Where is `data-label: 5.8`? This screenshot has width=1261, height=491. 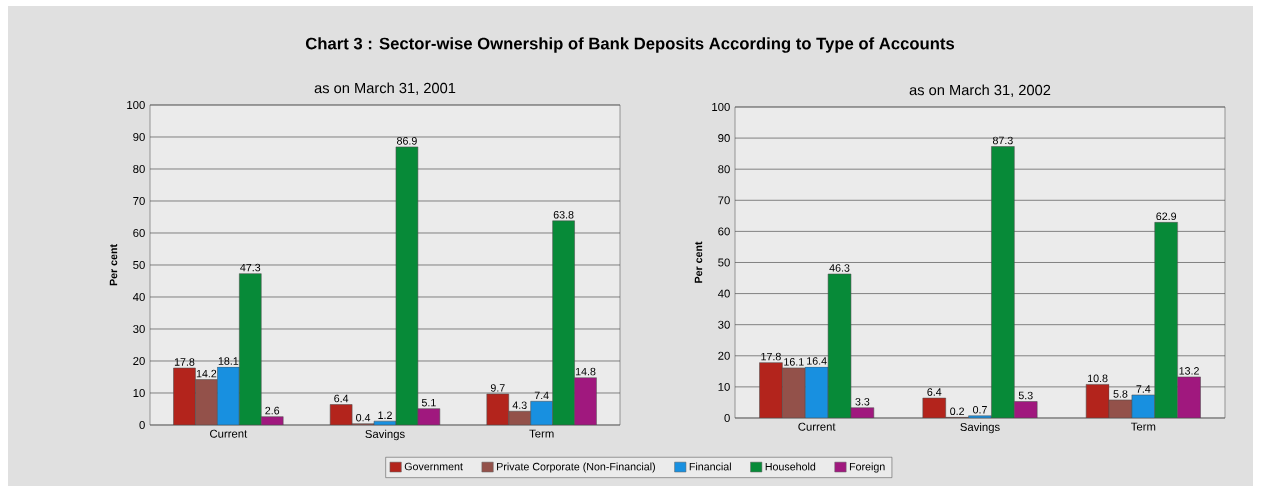
data-label: 5.8 is located at coordinates (1120, 394).